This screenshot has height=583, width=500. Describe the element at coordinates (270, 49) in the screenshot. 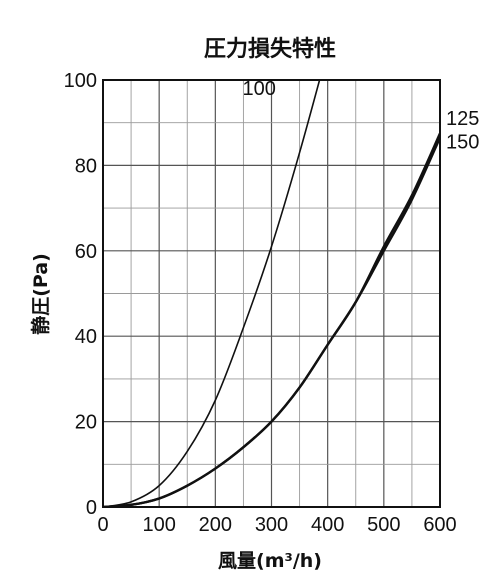

I see `chart-title: 圧力損失特性` at that location.